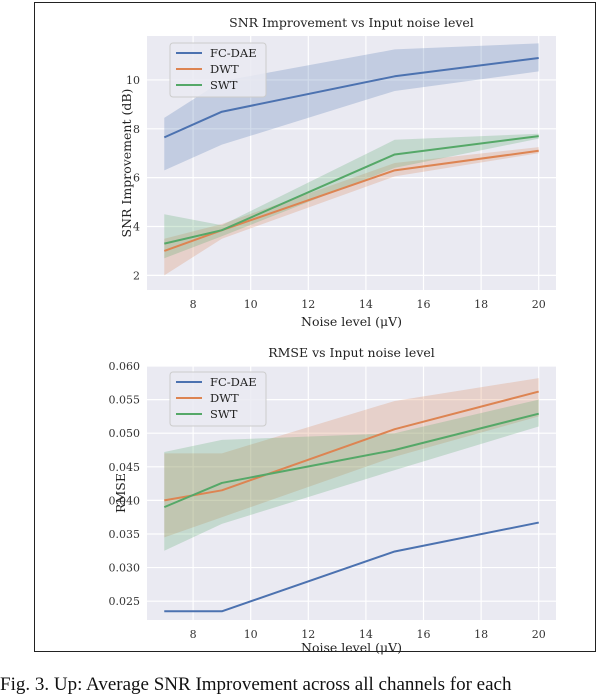  Describe the element at coordinates (136, 275) in the screenshot. I see `y-tick-label: 2` at that location.